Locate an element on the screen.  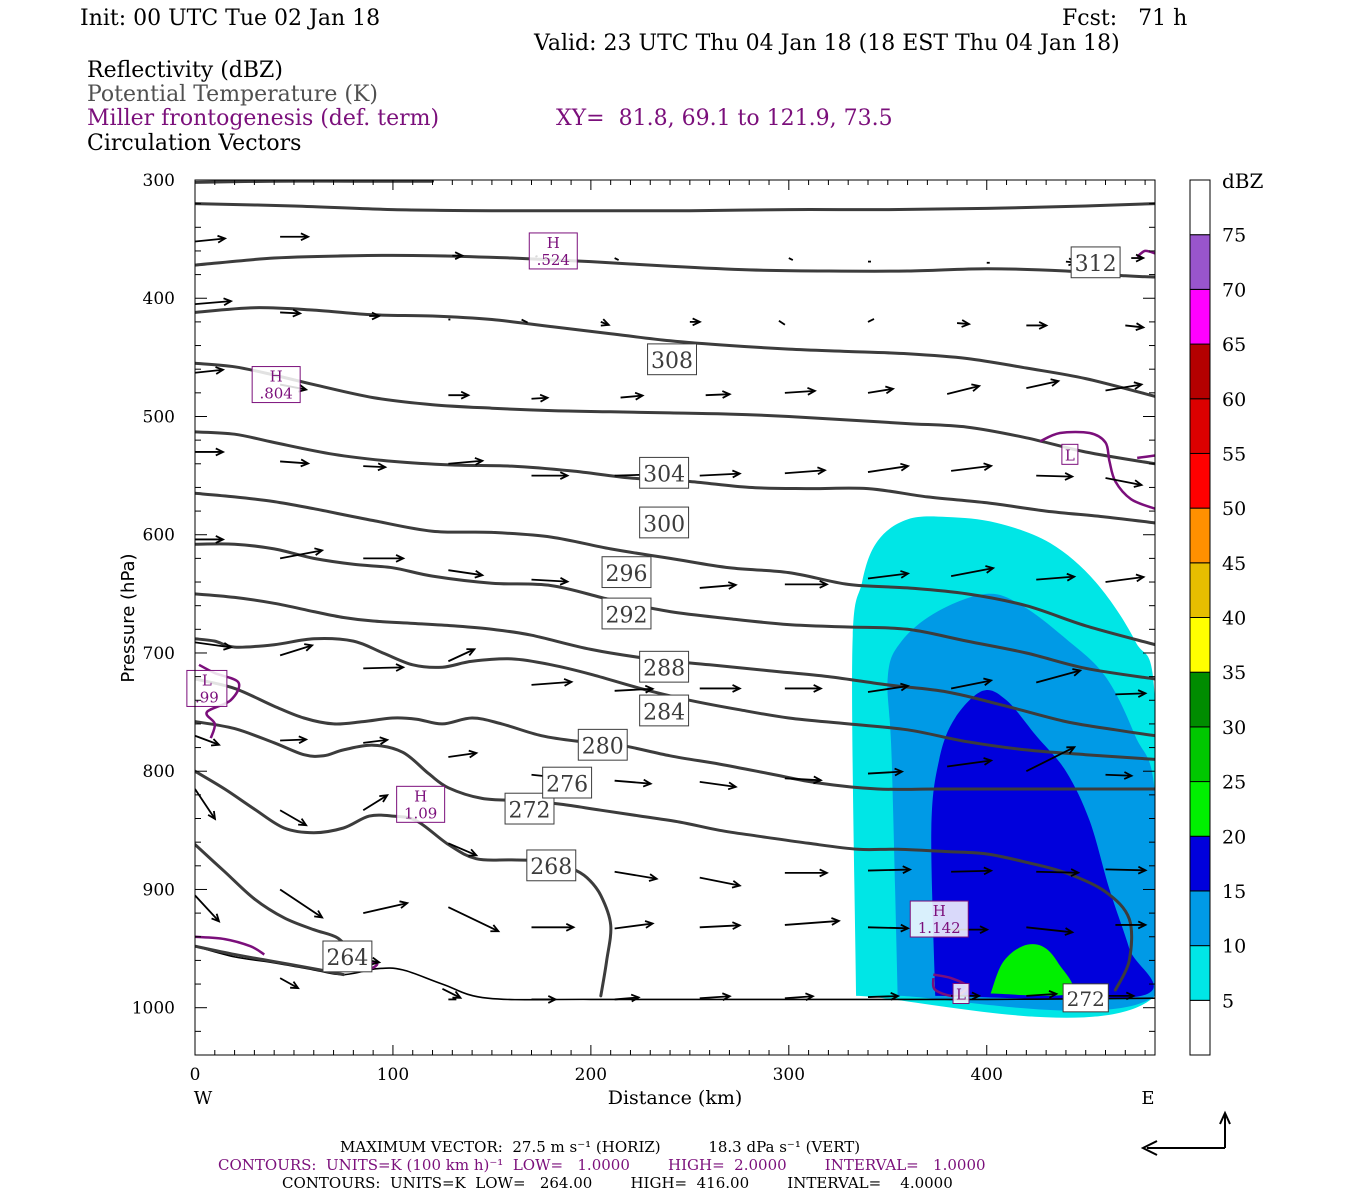
x-tick-label: 0 is located at coordinates (195, 1075).